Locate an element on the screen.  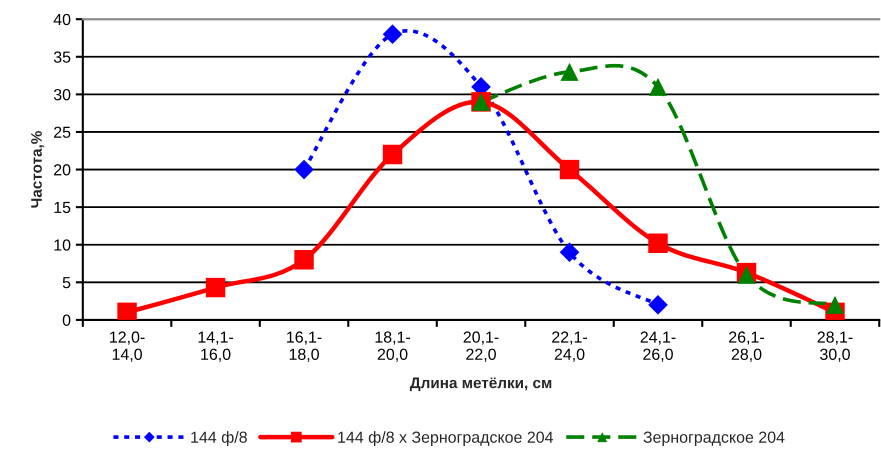
y-tick-label: 10 is located at coordinates (62, 245).